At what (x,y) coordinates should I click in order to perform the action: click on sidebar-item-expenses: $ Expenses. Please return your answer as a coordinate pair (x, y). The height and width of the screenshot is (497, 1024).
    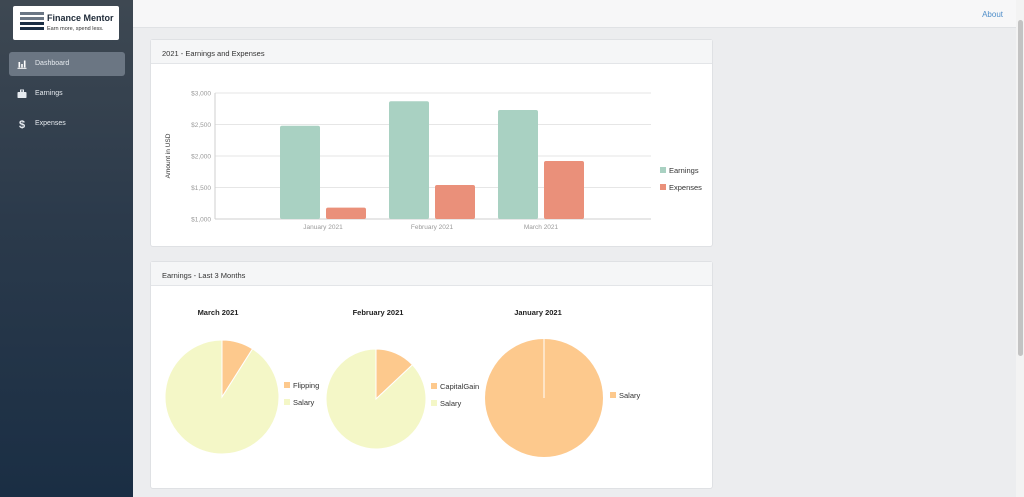
    Looking at the image, I should click on (67, 124).